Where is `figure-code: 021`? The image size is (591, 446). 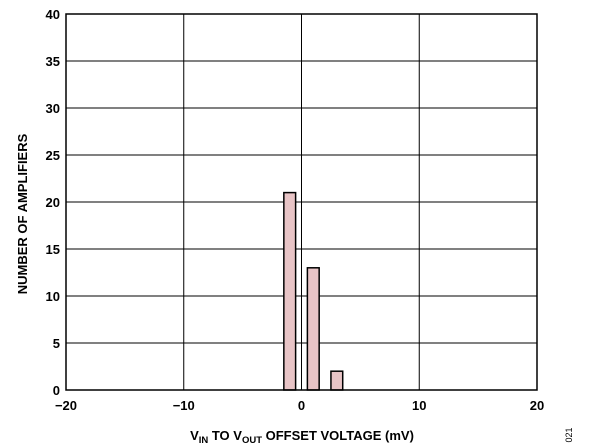
figure-code: 021 is located at coordinates (569, 434).